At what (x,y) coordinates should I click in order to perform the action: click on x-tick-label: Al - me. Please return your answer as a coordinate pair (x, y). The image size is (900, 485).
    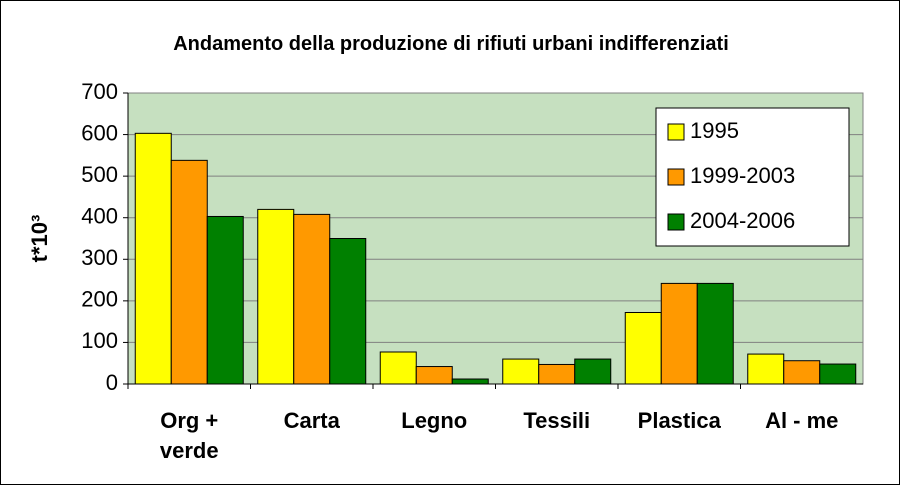
    Looking at the image, I should click on (802, 420).